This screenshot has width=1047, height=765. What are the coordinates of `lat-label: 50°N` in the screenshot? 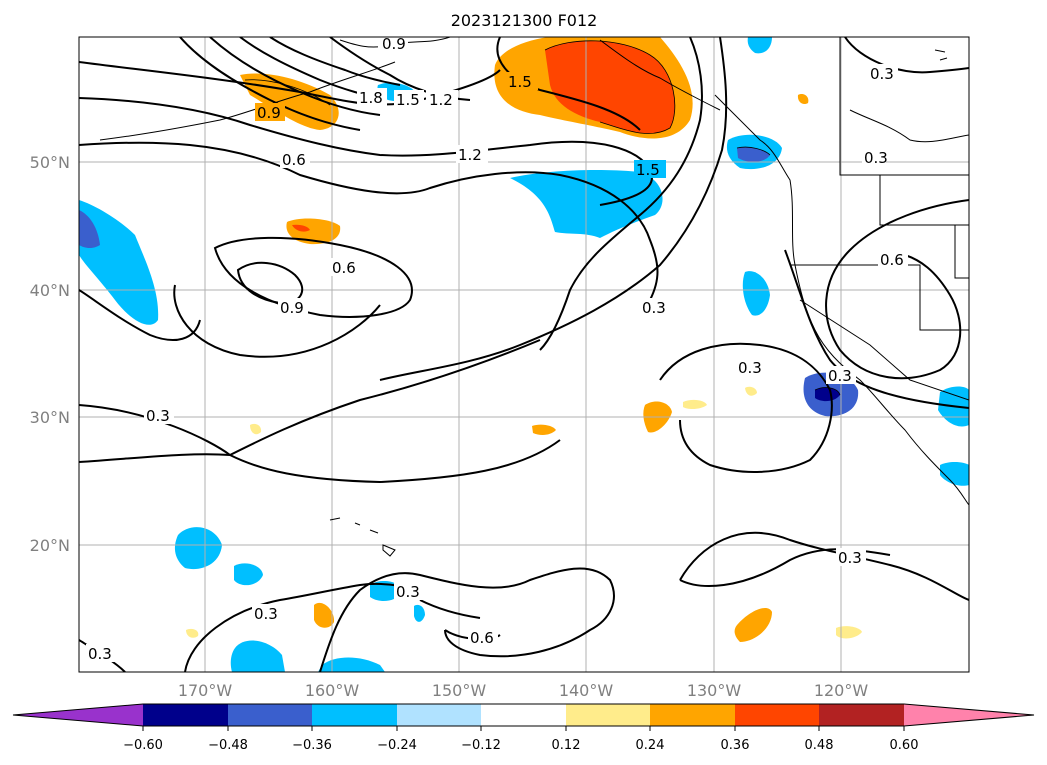 It's located at (50, 162).